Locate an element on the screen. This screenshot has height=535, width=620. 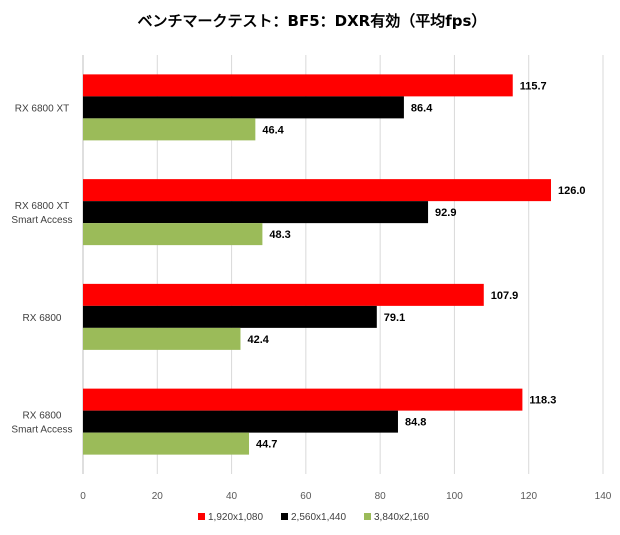
legend-label: 3,840x2,160 is located at coordinates (401, 517).